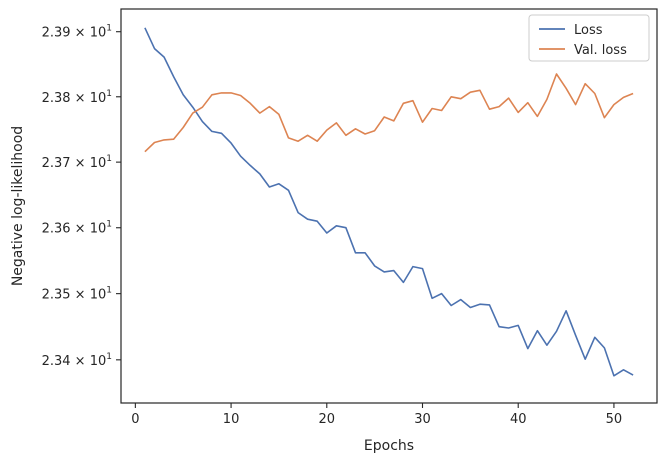 The image size is (667, 463). I want to click on legend-label: Val. loss, so click(600, 50).